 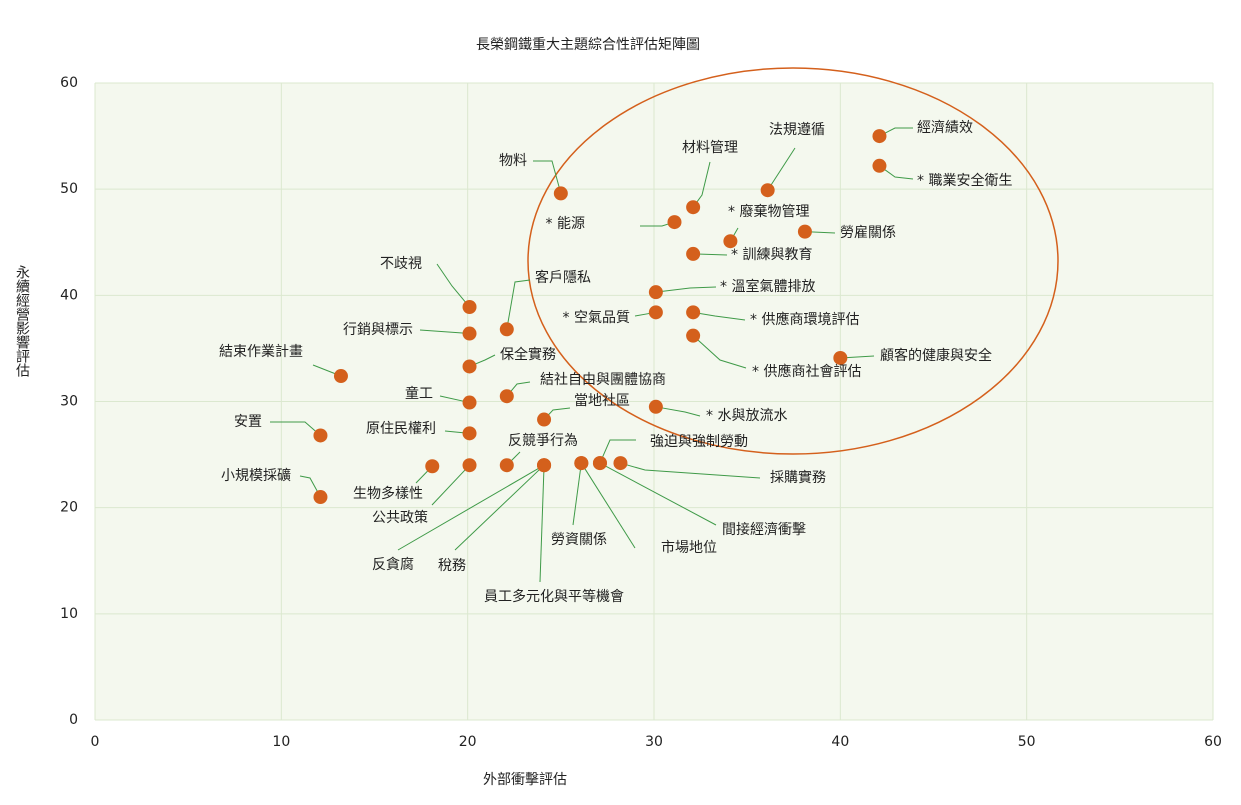 What do you see at coordinates (964, 180) in the screenshot?
I see `point-label: * 職業安全衛生` at bounding box center [964, 180].